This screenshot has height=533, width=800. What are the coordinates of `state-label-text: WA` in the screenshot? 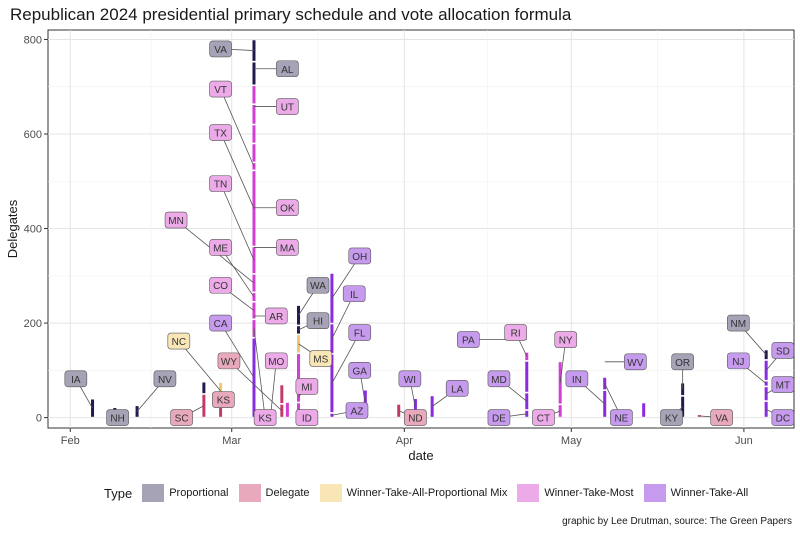 It's located at (318, 286).